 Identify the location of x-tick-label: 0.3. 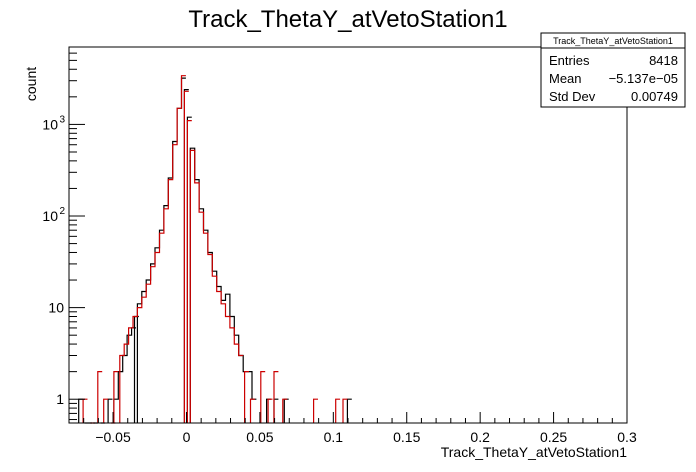
(627, 437).